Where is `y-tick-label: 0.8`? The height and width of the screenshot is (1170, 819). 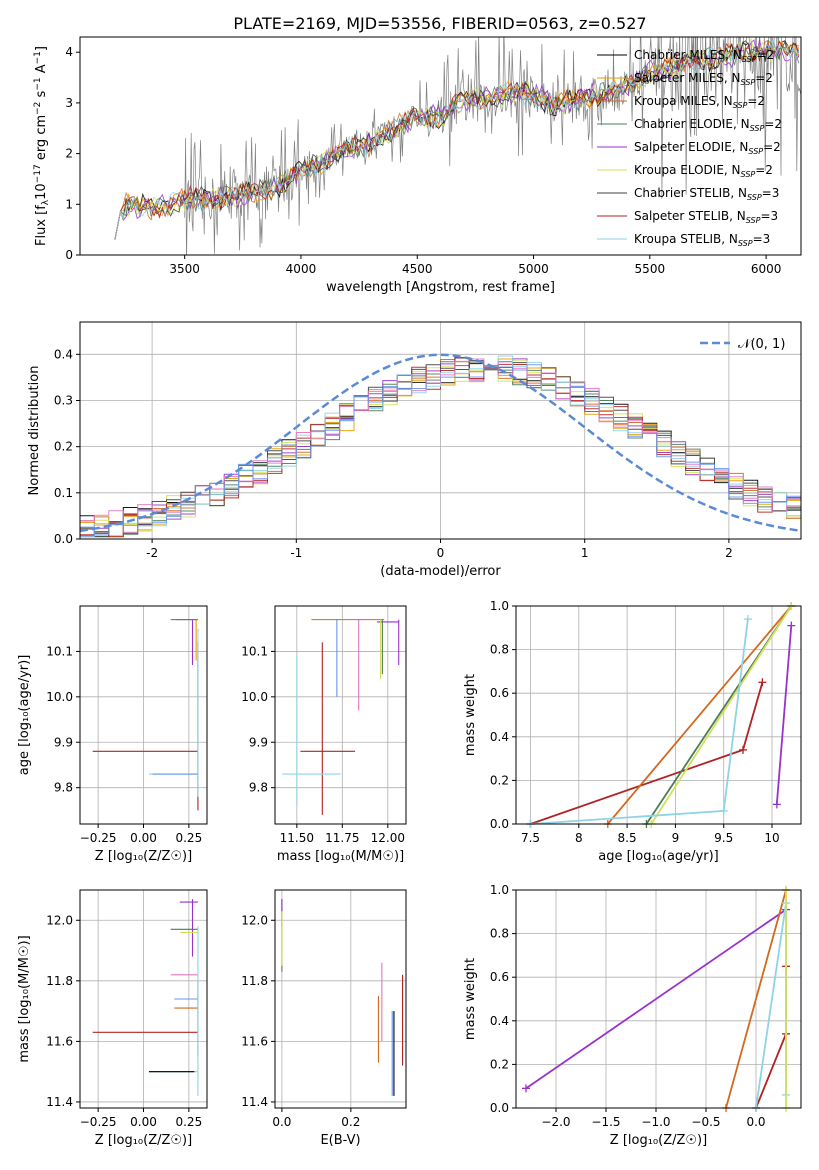
y-tick-label: 0.8 is located at coordinates (499, 934).